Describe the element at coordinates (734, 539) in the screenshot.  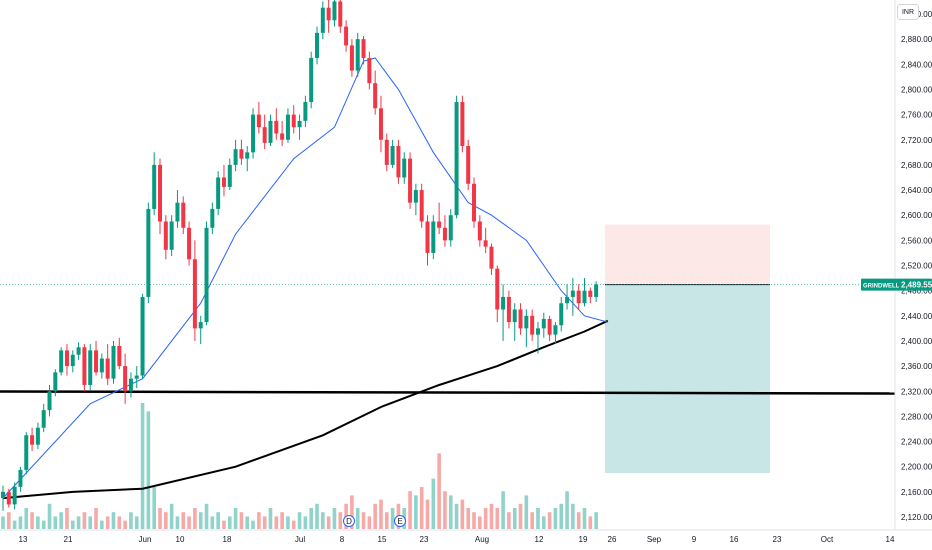
I see `time-tick-label: 16` at that location.